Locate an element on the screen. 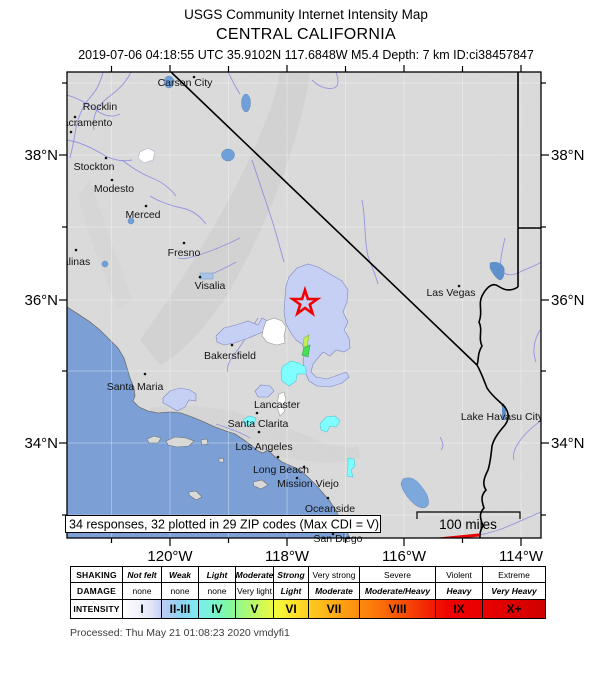  legend-shaking-cell: Light is located at coordinates (217, 574).